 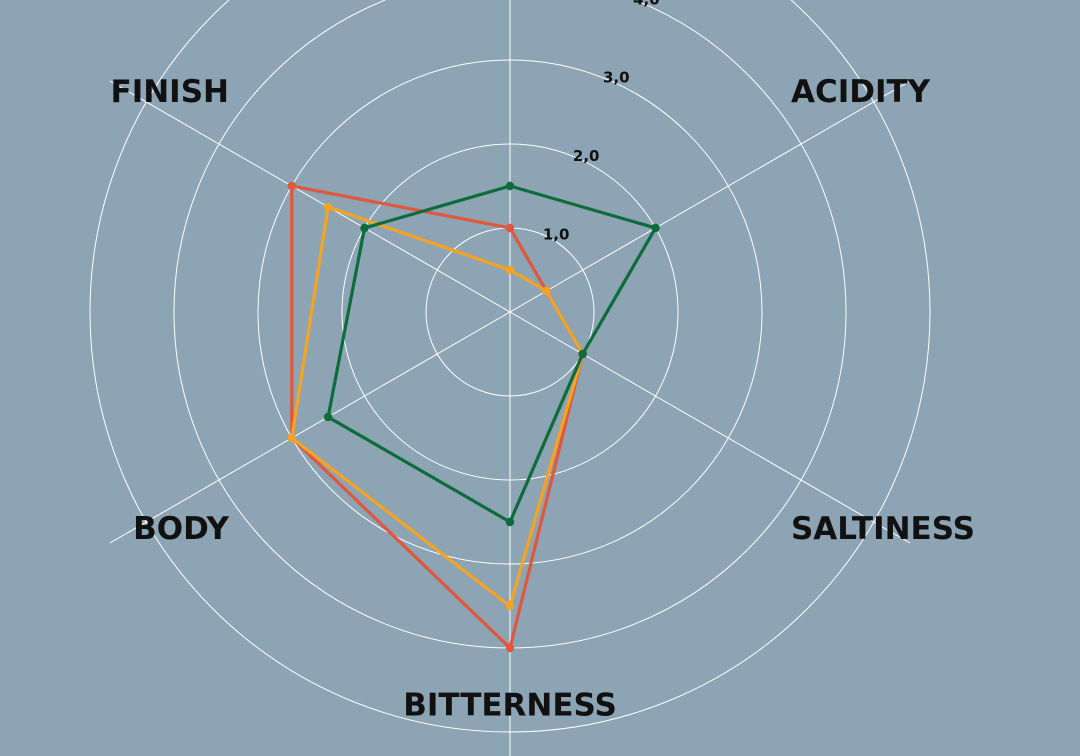 I want to click on axis-label-bitterness: BITTERNESS, so click(x=510, y=705).